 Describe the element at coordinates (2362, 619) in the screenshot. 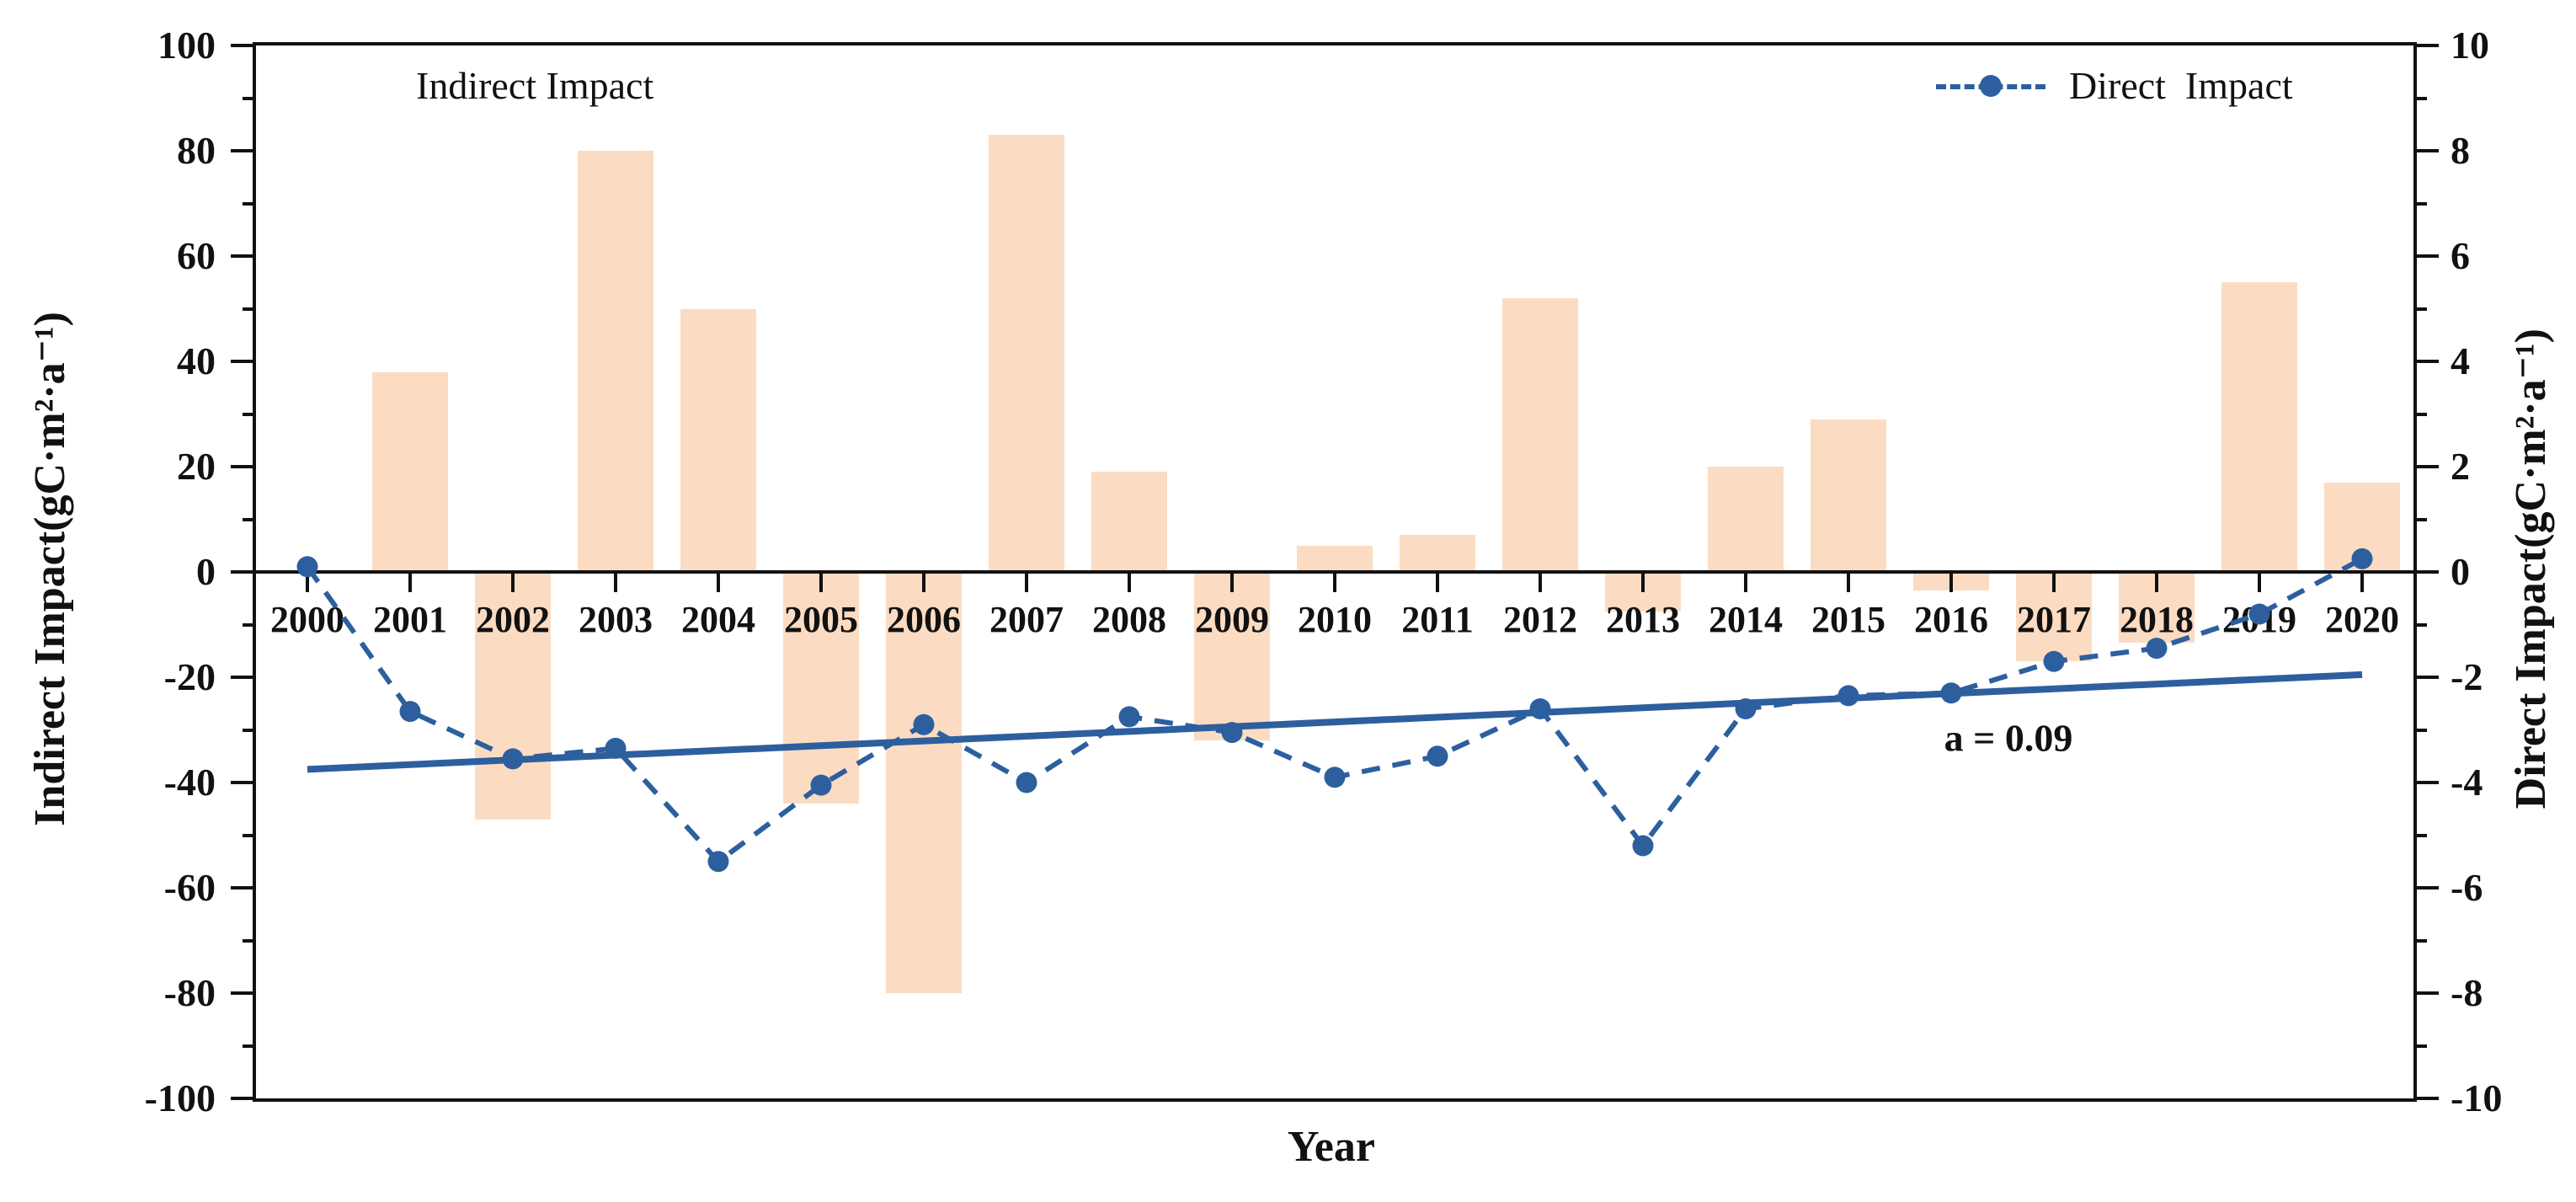

I see `x-tick-label: 2020` at that location.